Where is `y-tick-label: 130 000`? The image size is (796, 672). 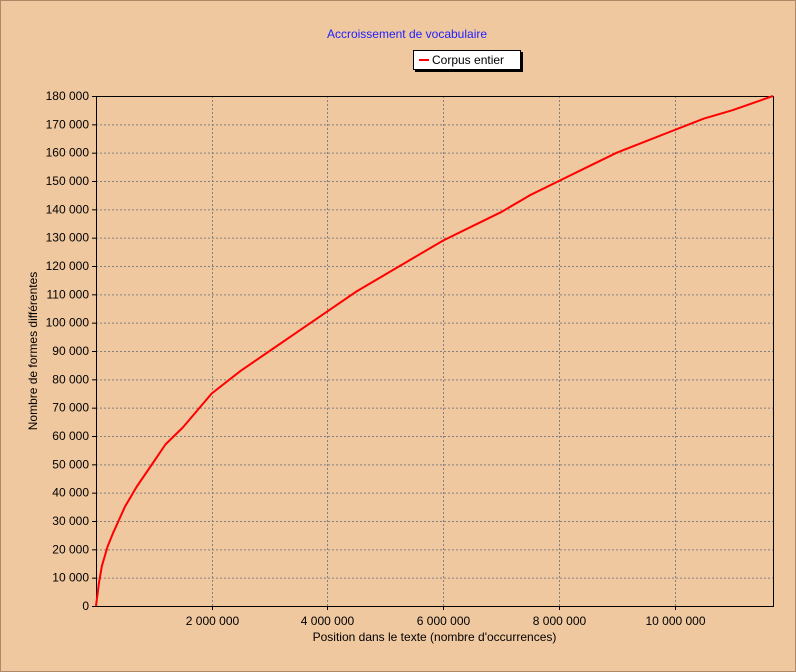 y-tick-label: 130 000 is located at coordinates (68, 238).